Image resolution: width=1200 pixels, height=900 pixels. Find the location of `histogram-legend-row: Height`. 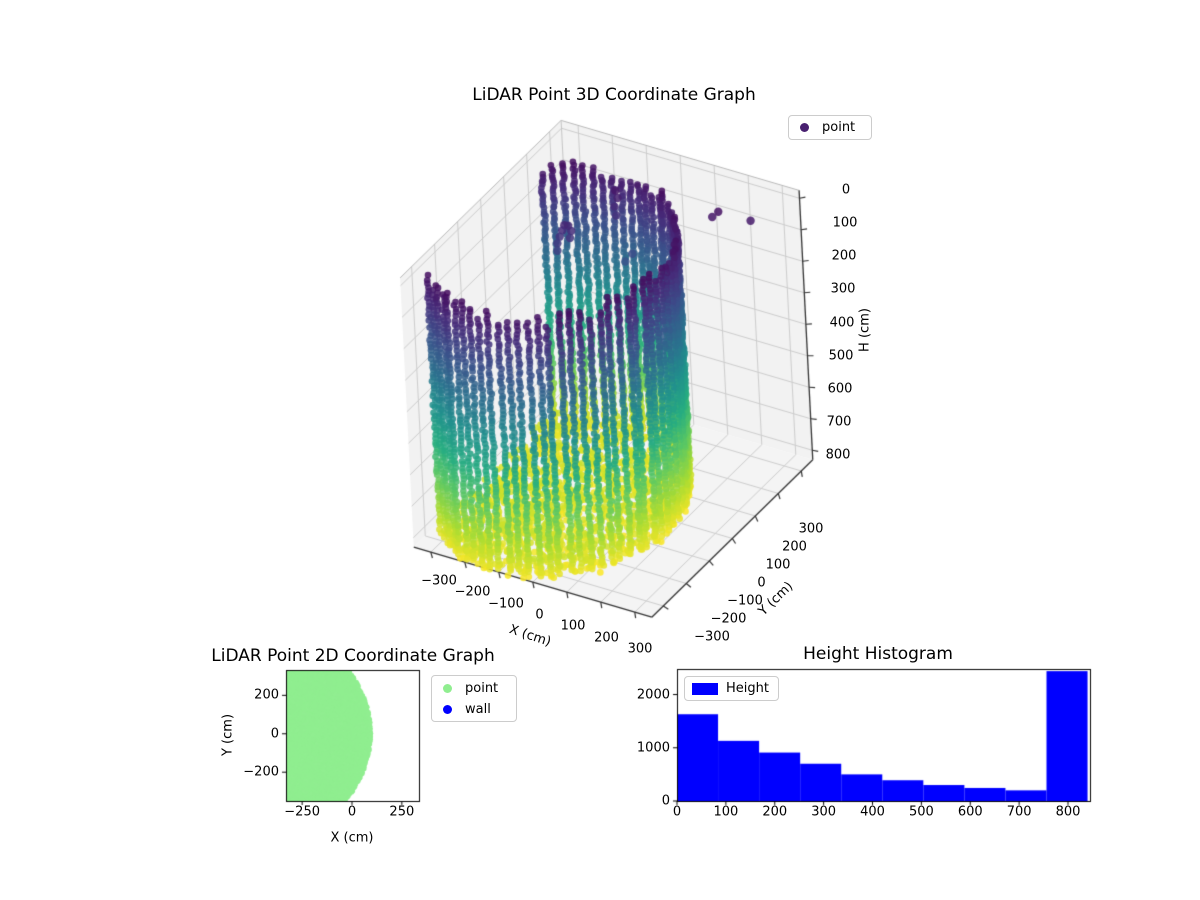

histogram-legend-row: Height is located at coordinates (731, 688).